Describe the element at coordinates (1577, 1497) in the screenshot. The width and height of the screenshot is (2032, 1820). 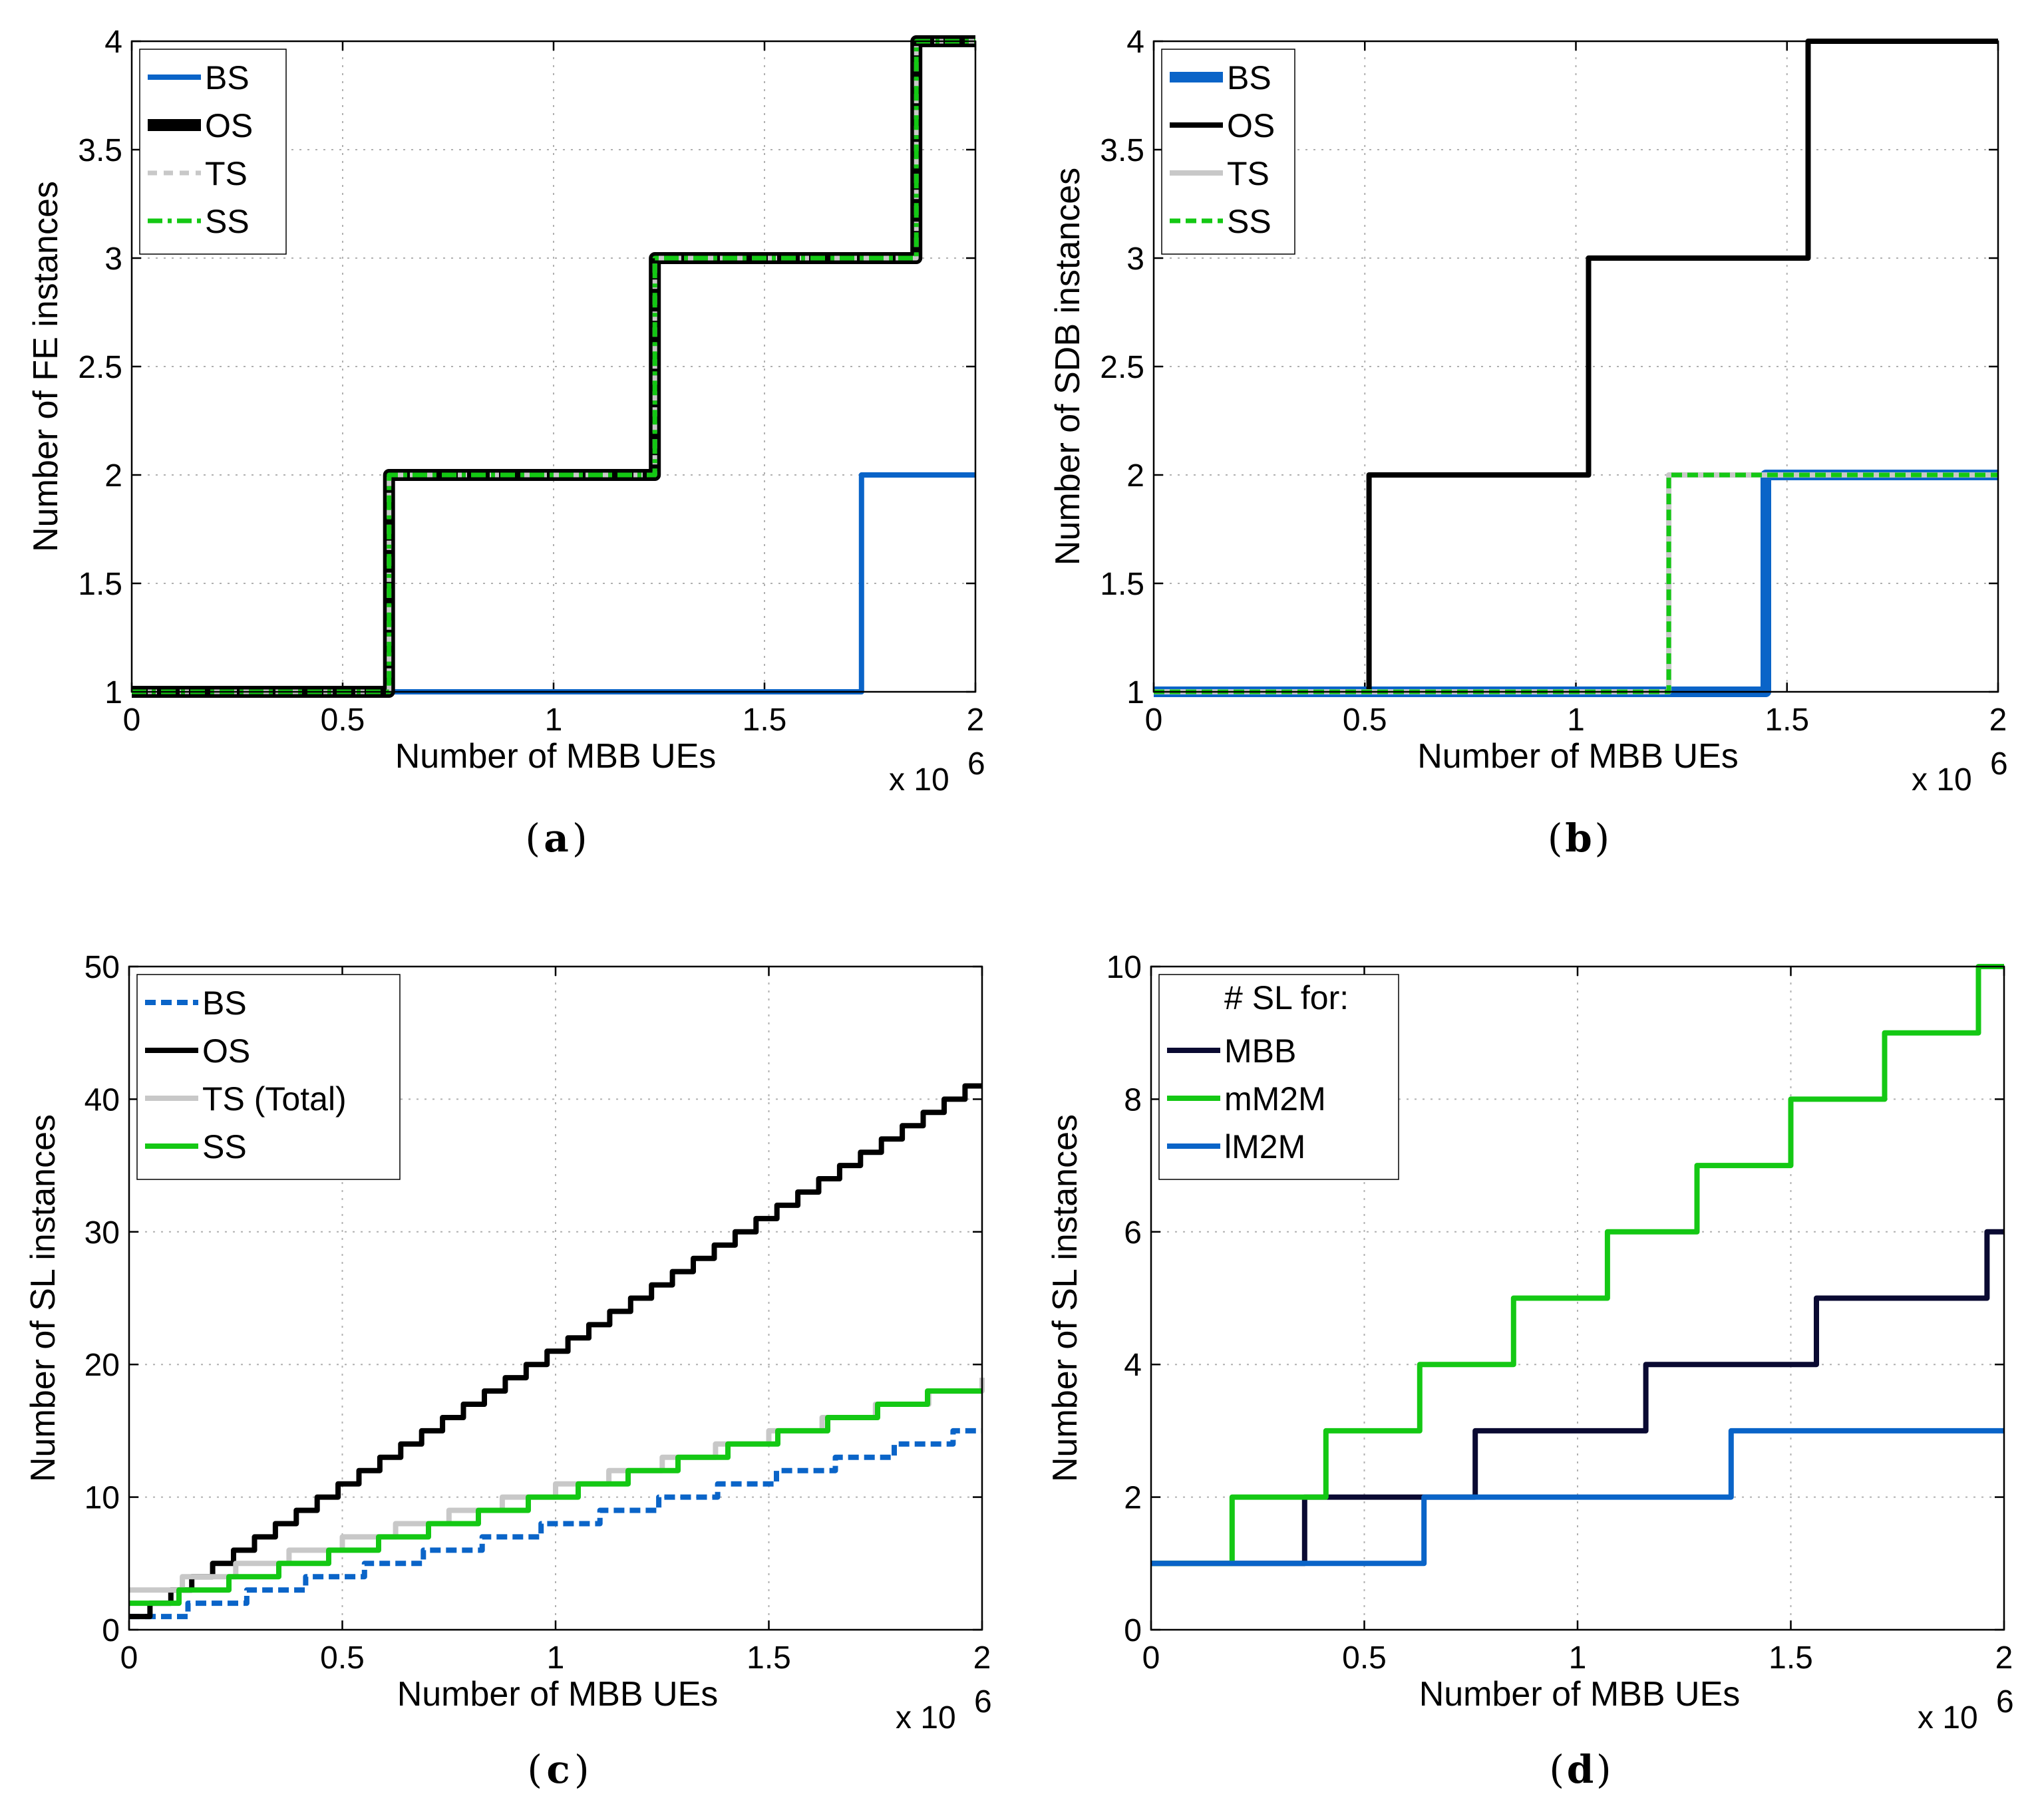
I see `series-line-lm2m` at that location.